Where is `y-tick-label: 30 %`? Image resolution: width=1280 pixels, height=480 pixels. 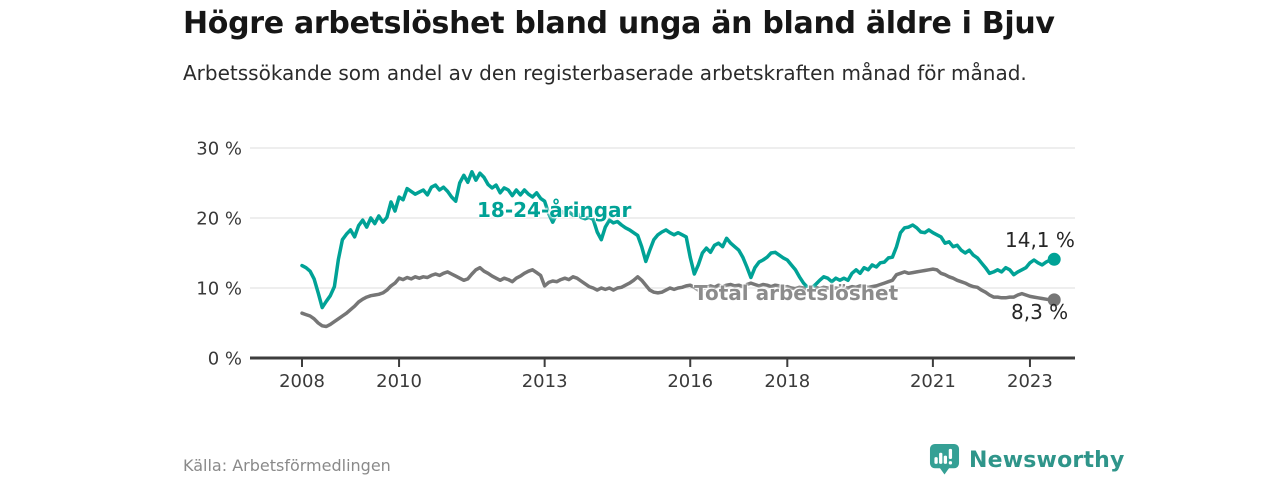
y-tick-label: 30 % is located at coordinates (219, 150).